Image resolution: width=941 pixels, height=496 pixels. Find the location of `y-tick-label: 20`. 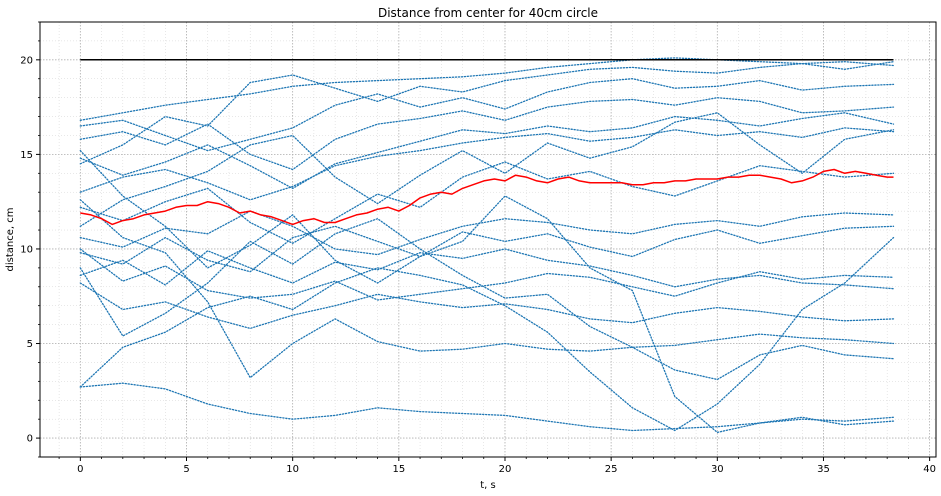

y-tick-label: 20 is located at coordinates (26, 60).